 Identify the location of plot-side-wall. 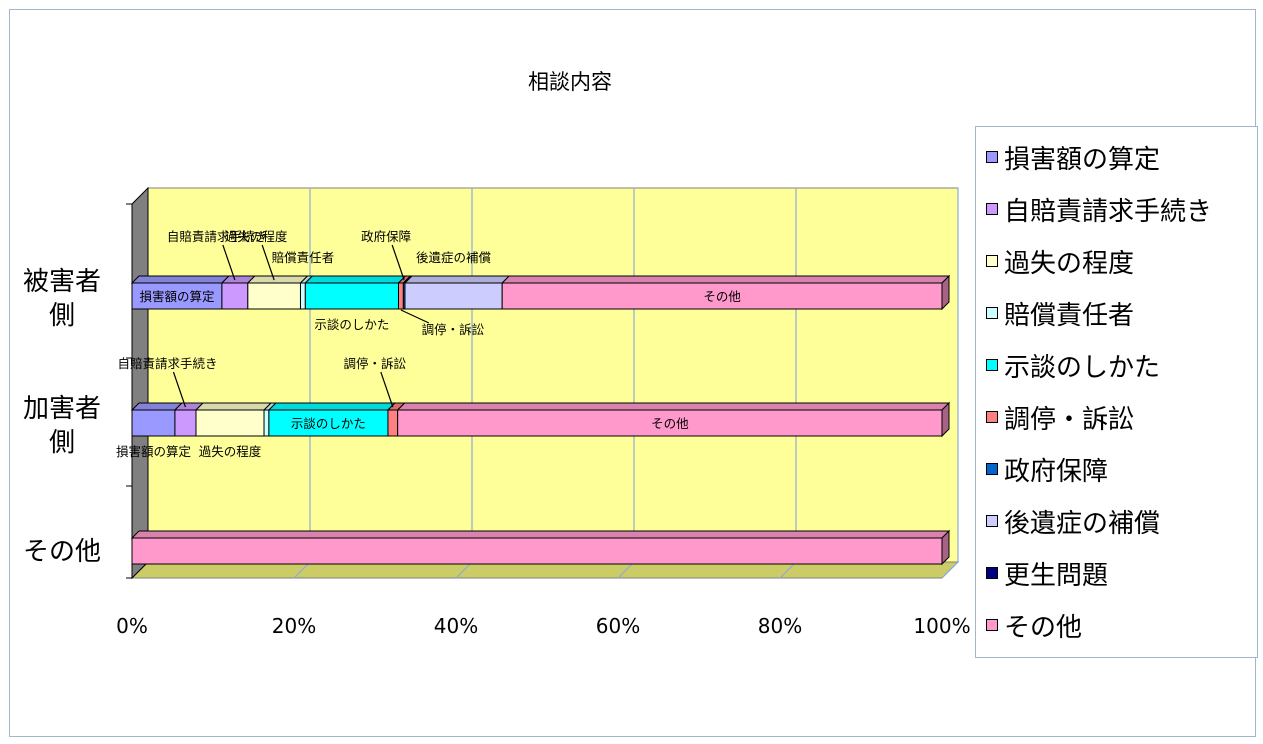
(140, 383).